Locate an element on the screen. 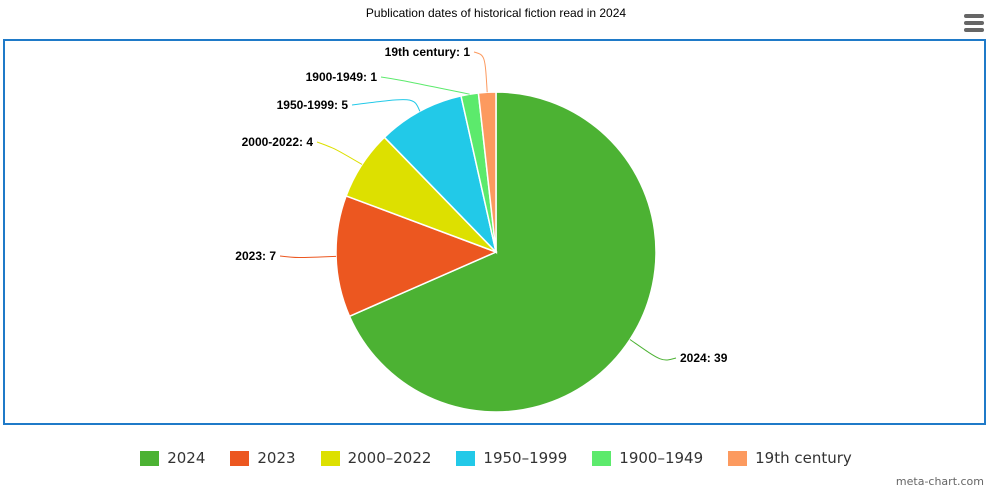 This screenshot has width=992, height=491. legend-item-19th-century: 19th century is located at coordinates (790, 458).